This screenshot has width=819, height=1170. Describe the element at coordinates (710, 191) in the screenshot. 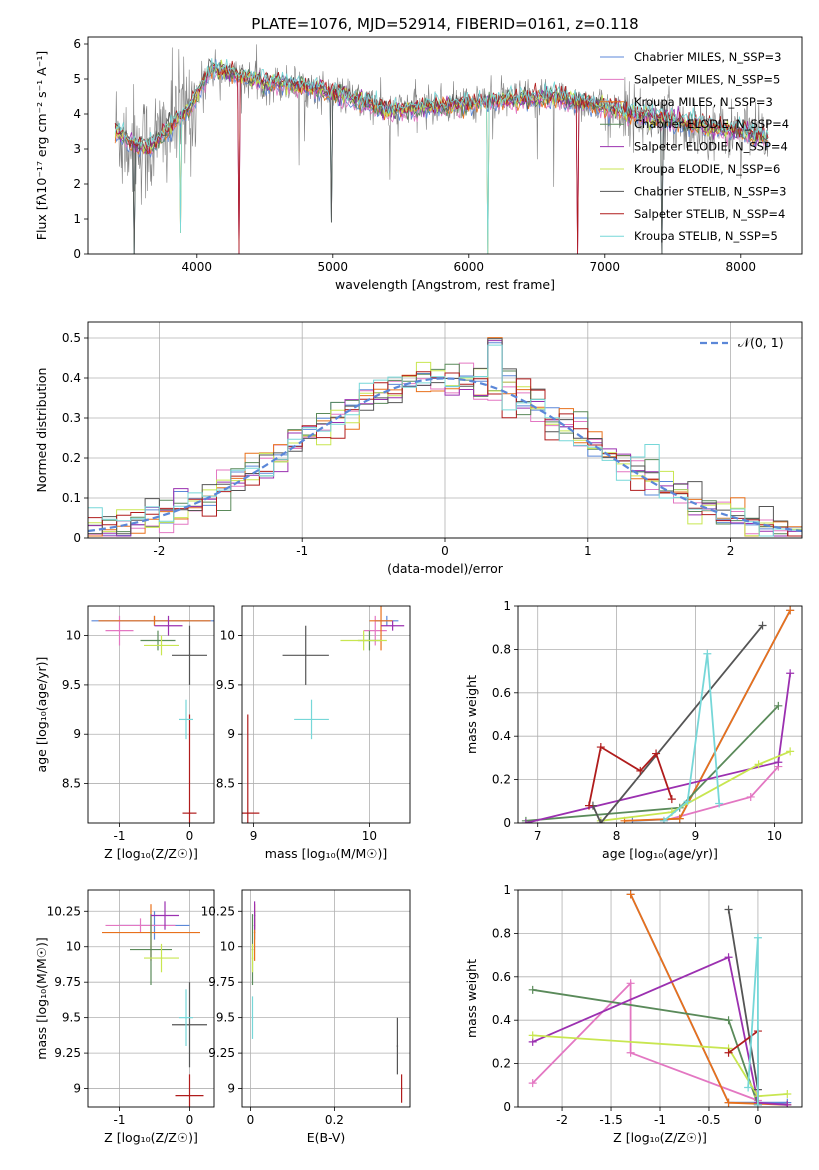

I see `legend-label: Chabrier STELIB, N_SSP=3` at that location.